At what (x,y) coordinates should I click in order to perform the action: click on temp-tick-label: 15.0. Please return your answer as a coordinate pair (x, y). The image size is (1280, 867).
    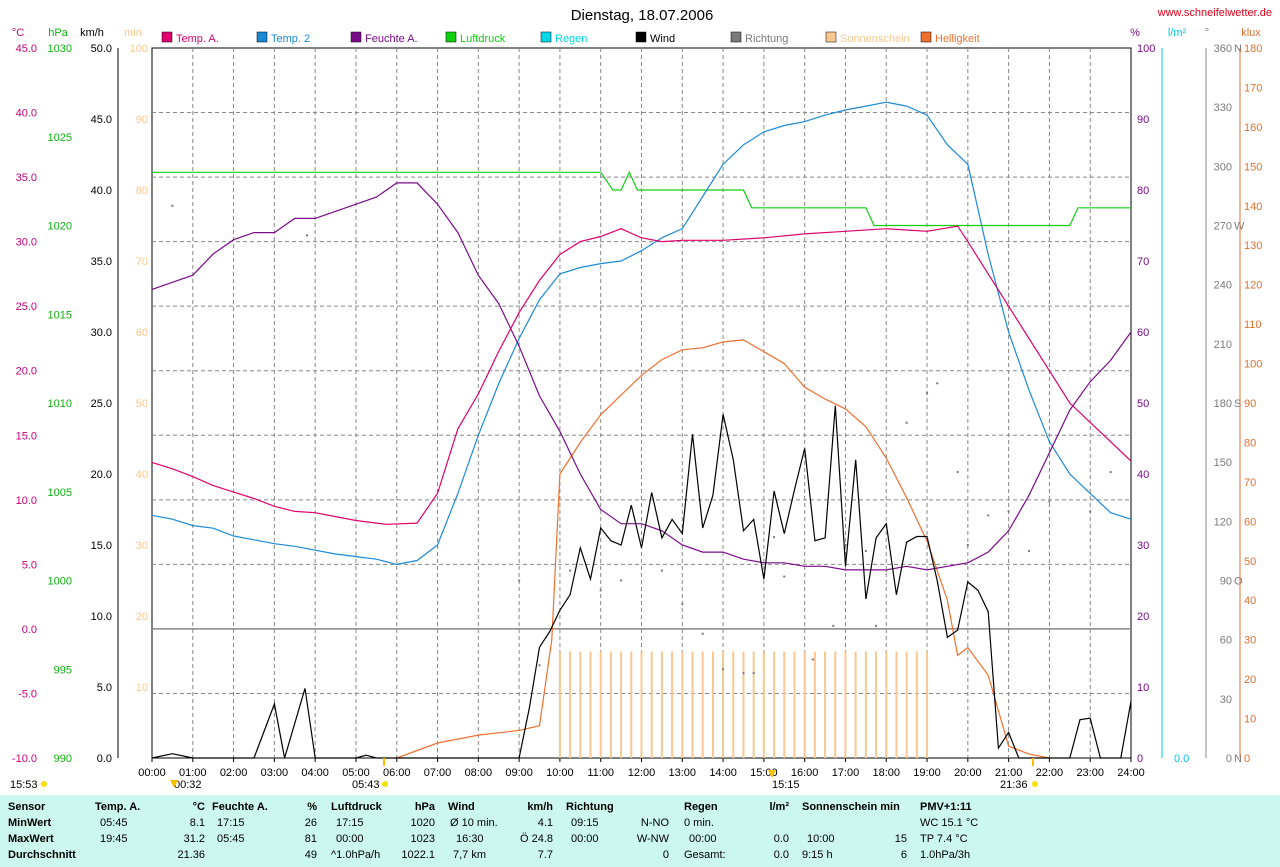
    Looking at the image, I should click on (26, 436).